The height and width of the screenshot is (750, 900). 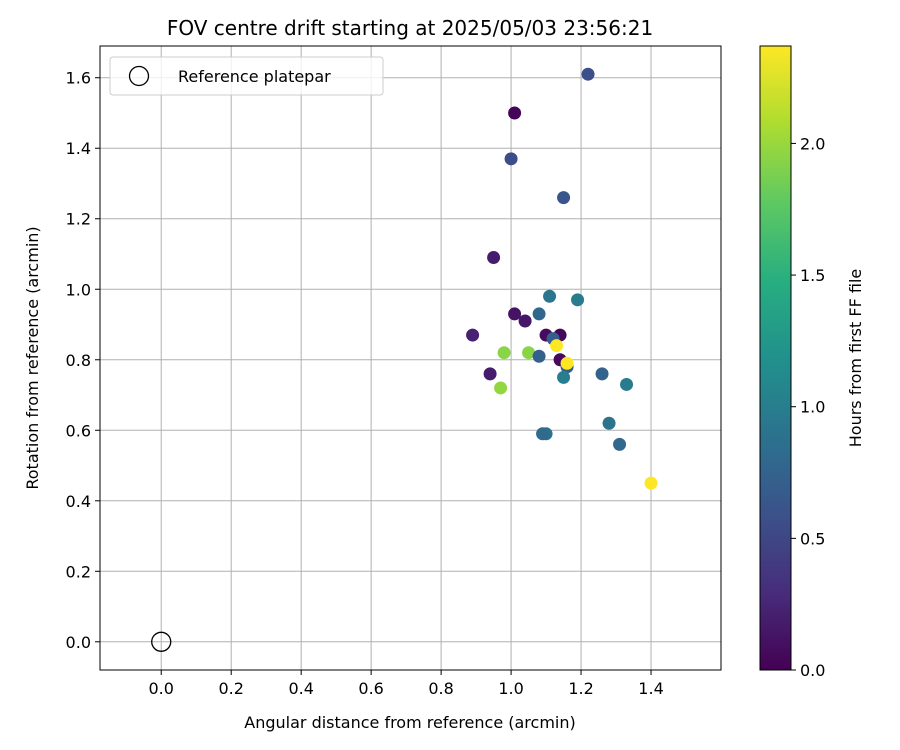 What do you see at coordinates (78, 289) in the screenshot?
I see `y-tick-label: 1.0` at bounding box center [78, 289].